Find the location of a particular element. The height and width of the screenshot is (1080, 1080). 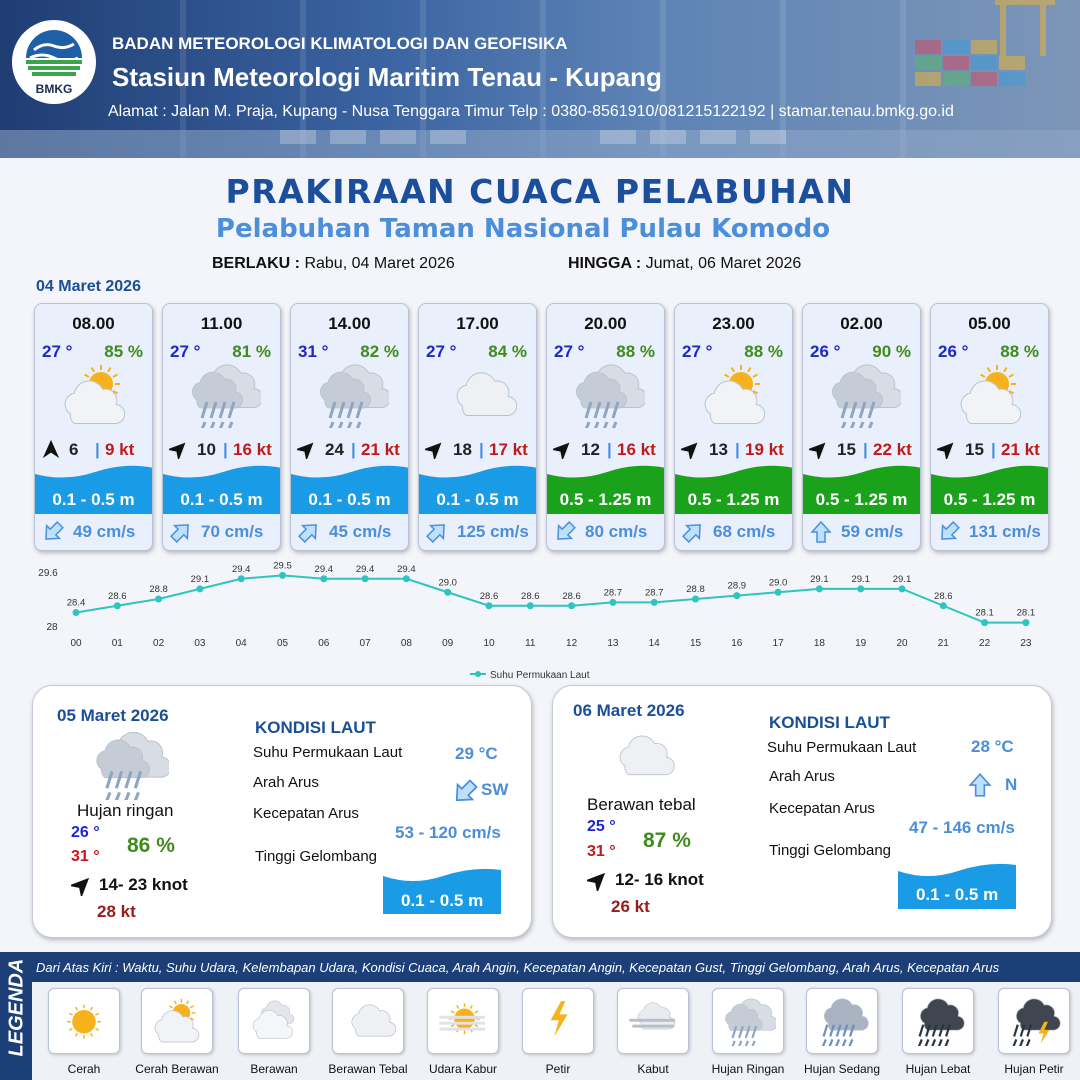

card-wave-height: 0.1 - 0.5 m is located at coordinates (93, 499).